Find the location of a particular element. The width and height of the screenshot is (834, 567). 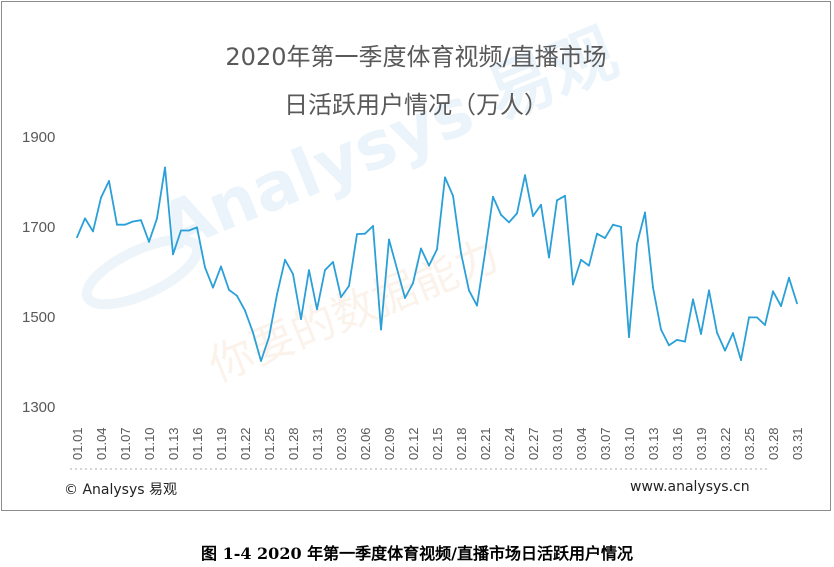

x-tick-label: 01.16 is located at coordinates (197, 443).